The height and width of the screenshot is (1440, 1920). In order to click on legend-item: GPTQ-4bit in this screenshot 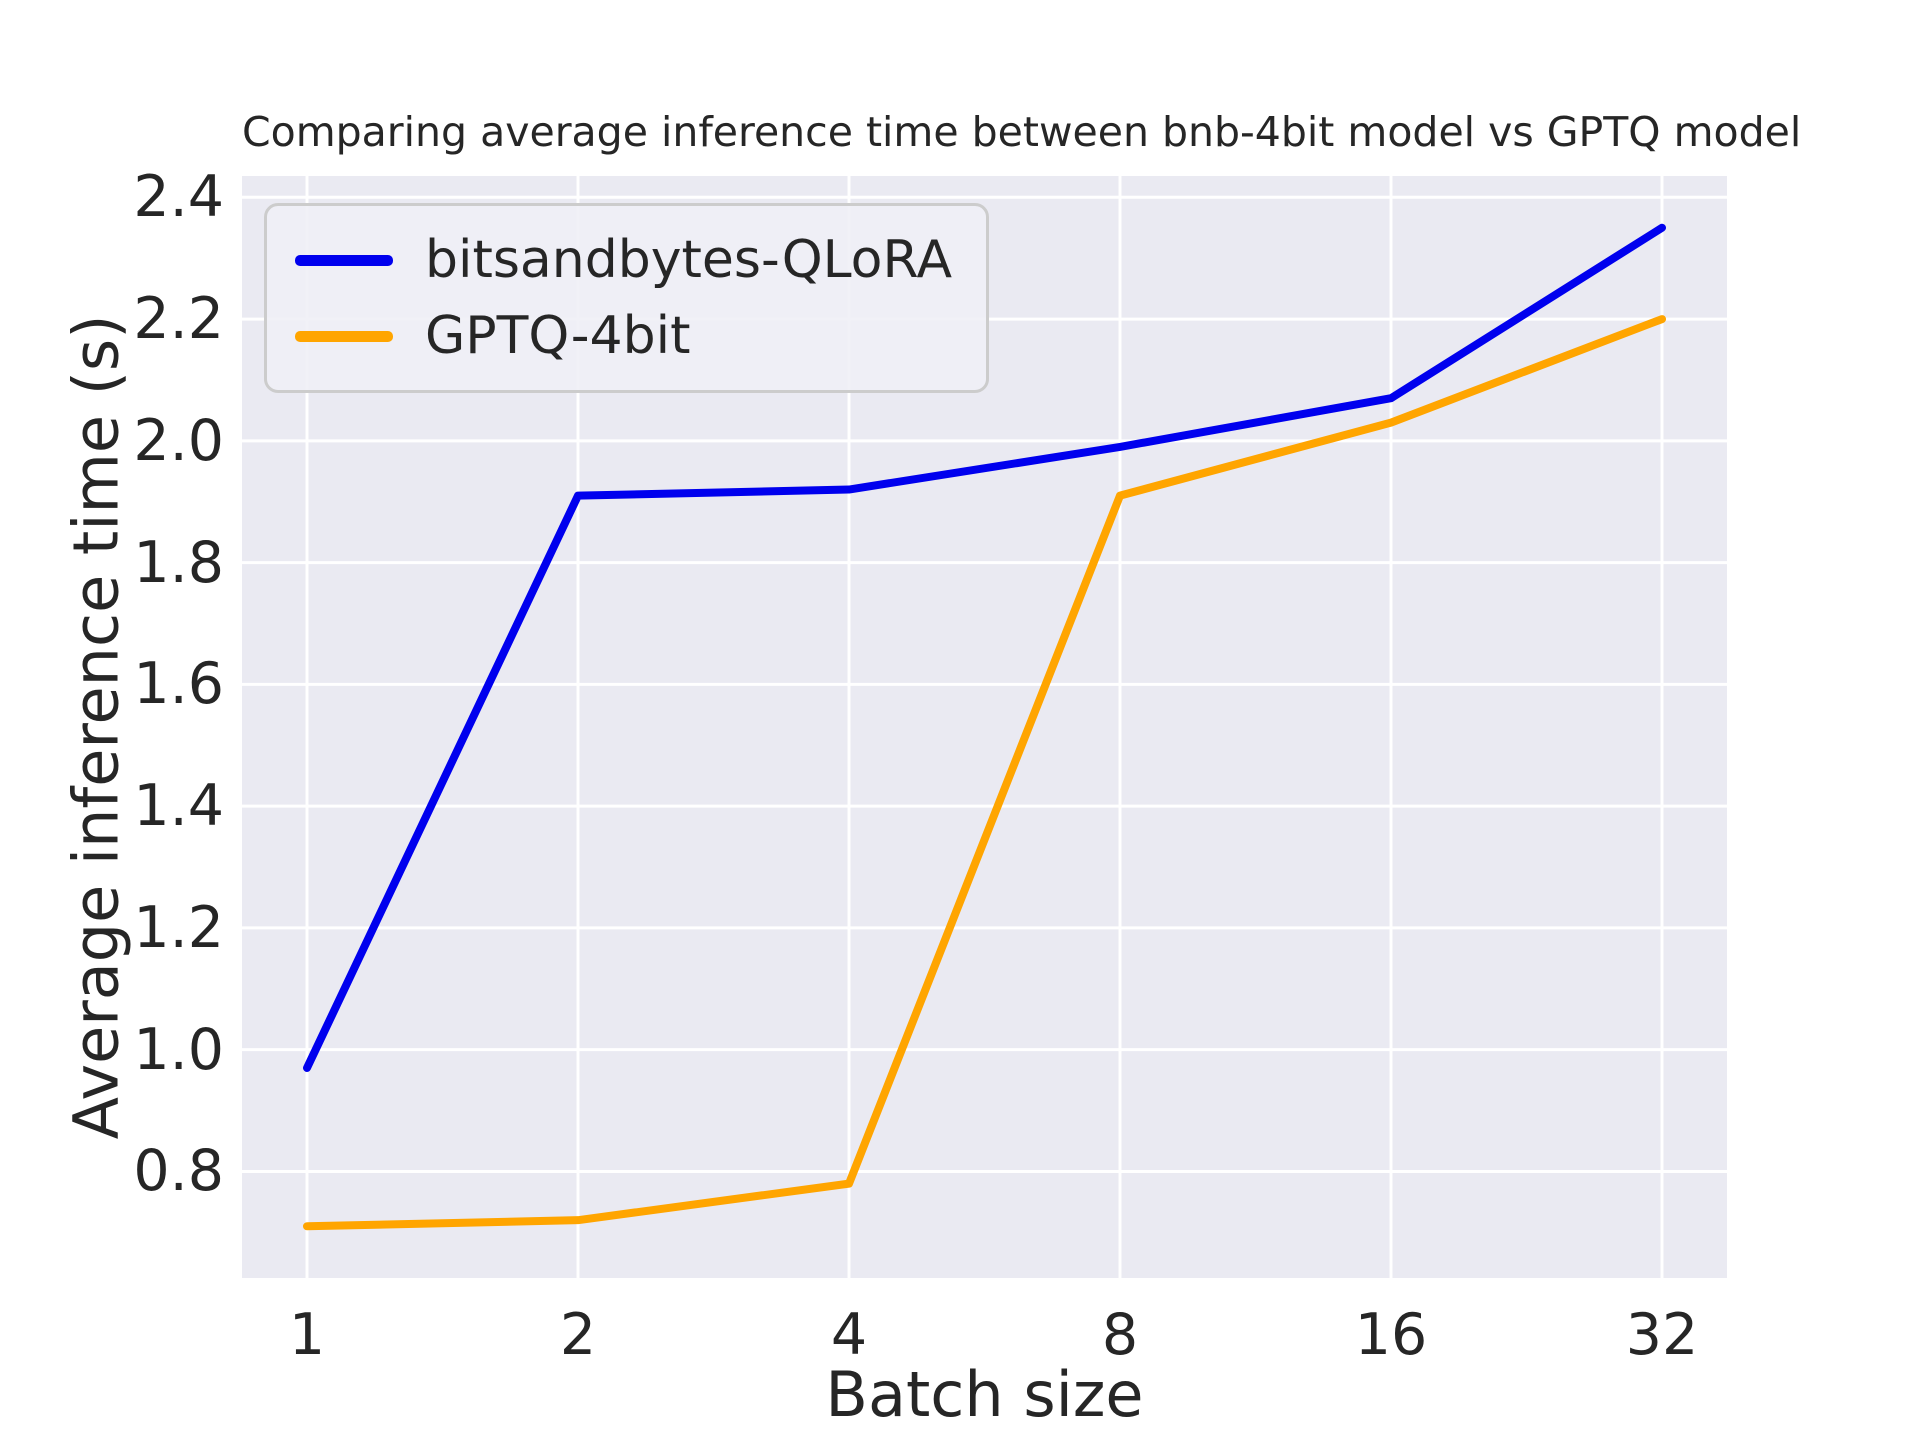, I will do `click(623, 336)`.